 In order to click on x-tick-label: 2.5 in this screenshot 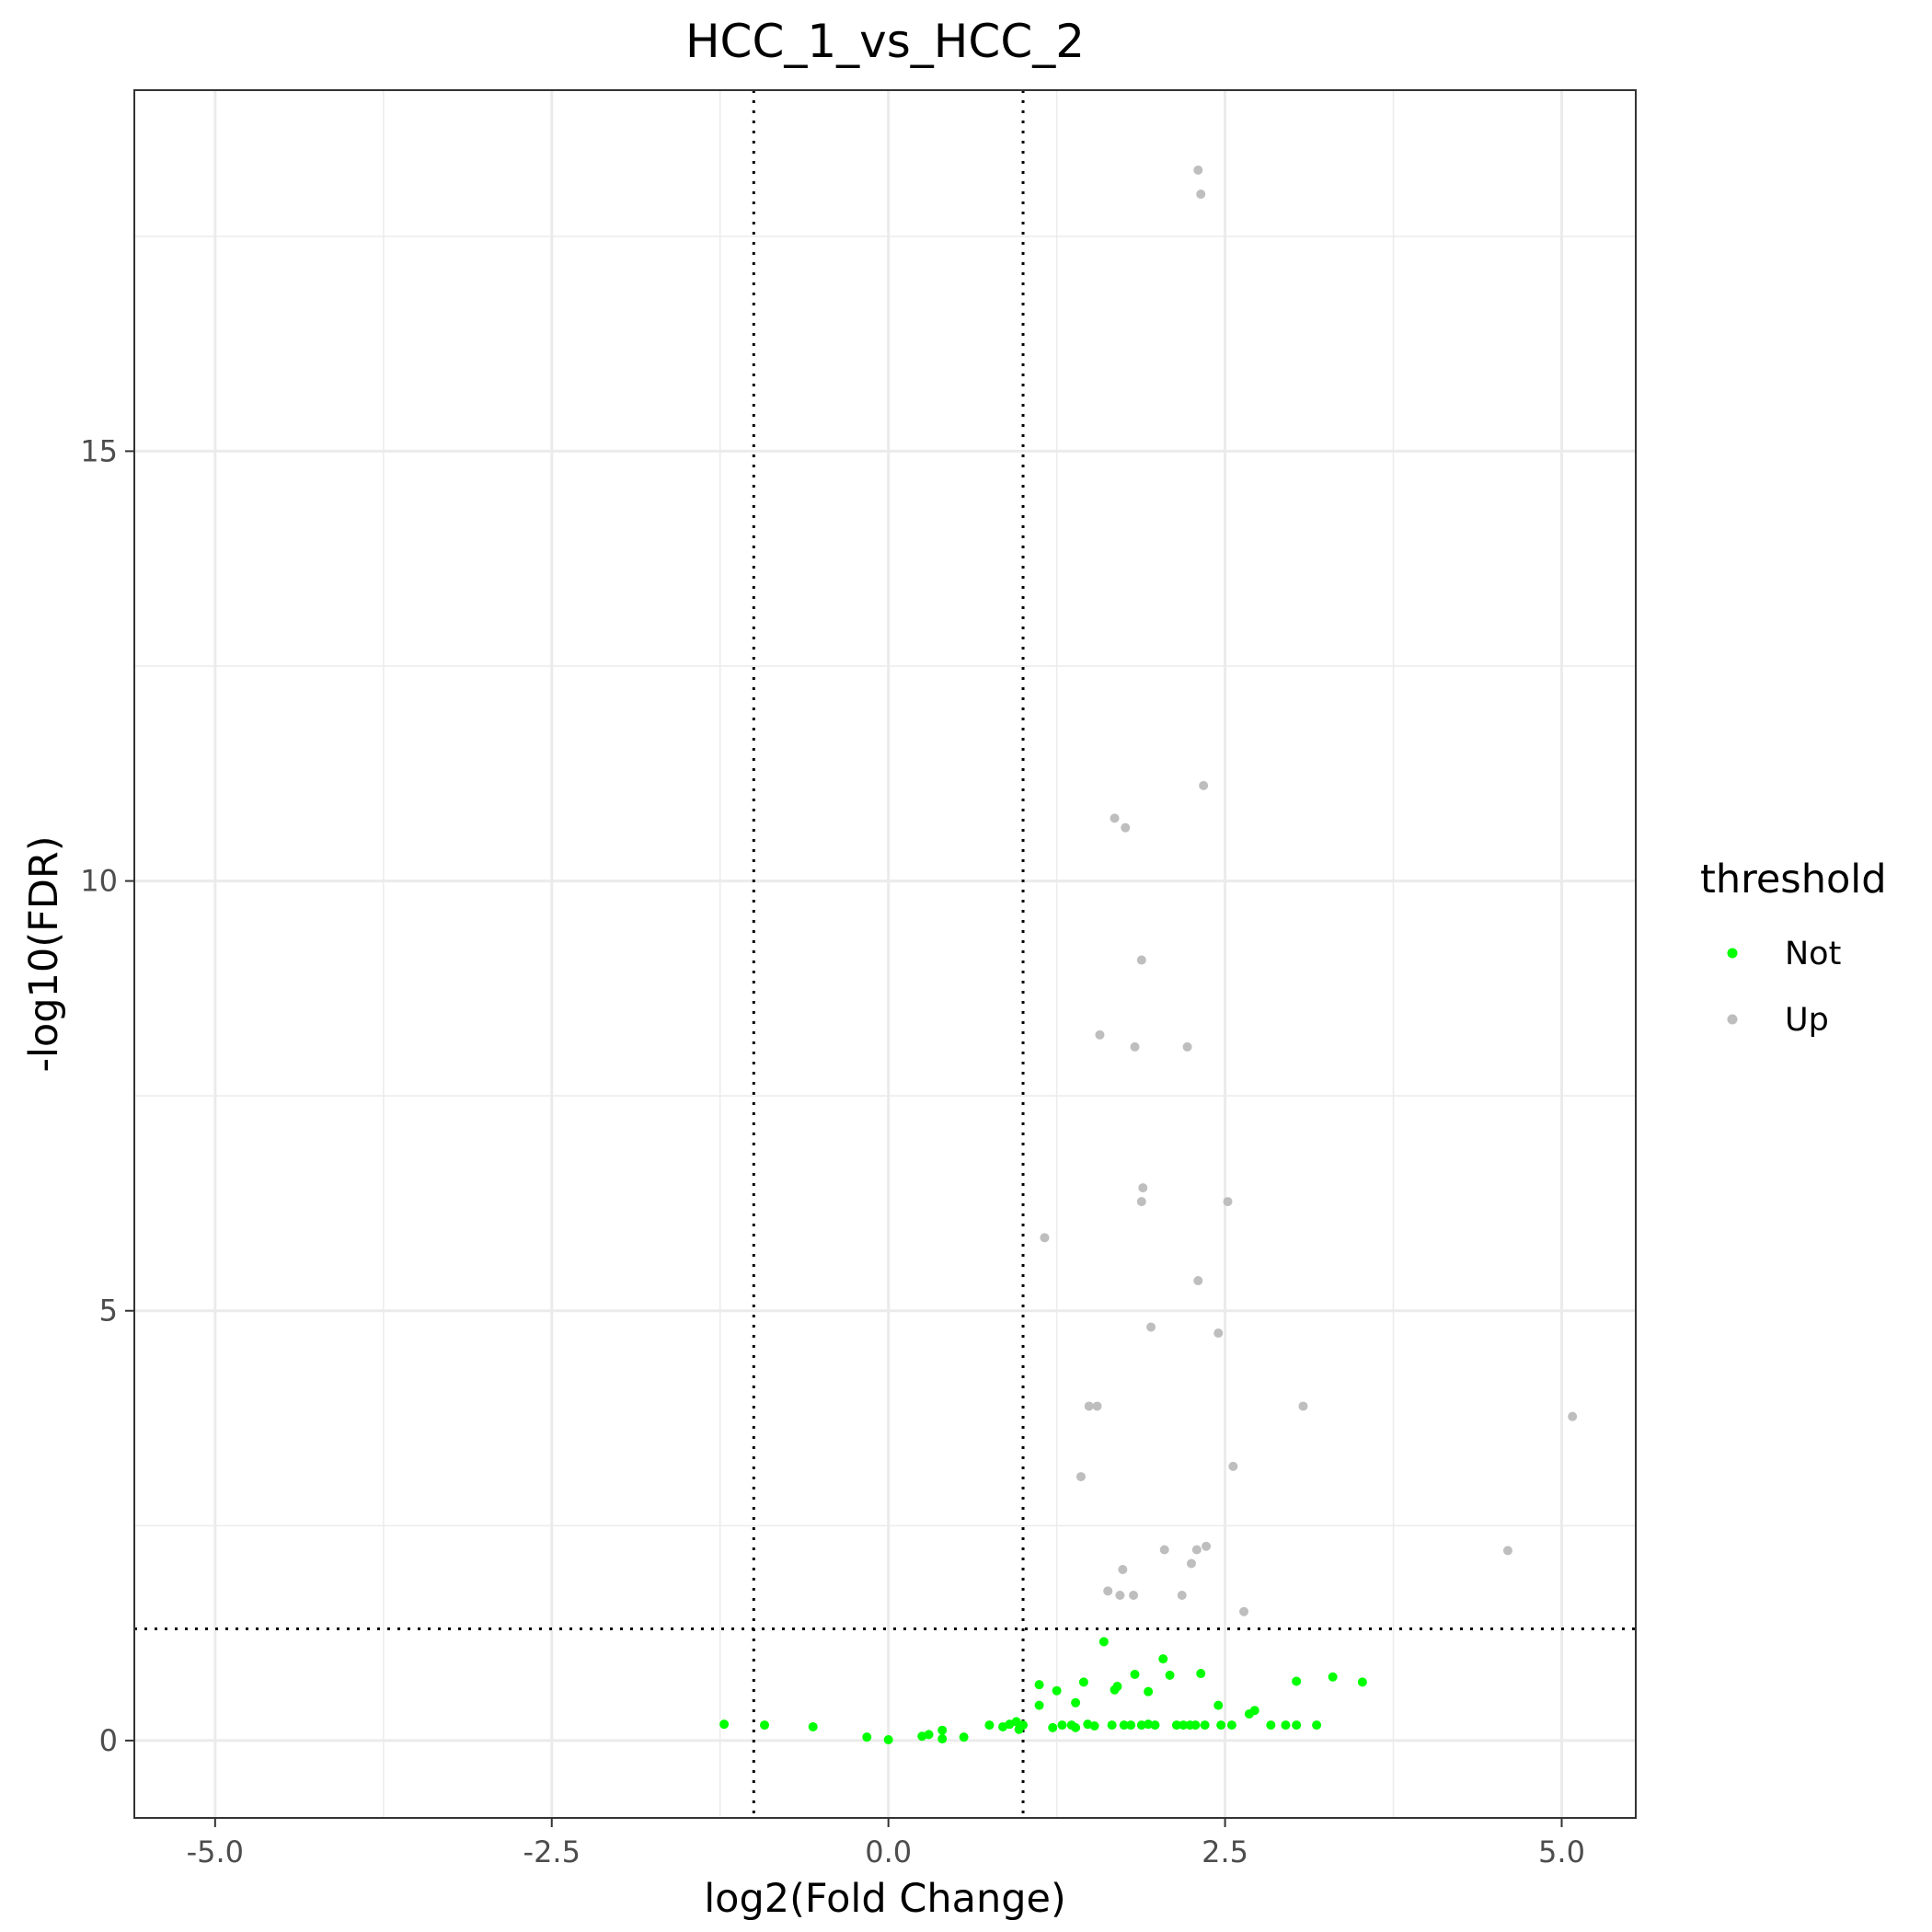, I will do `click(1225, 1851)`.